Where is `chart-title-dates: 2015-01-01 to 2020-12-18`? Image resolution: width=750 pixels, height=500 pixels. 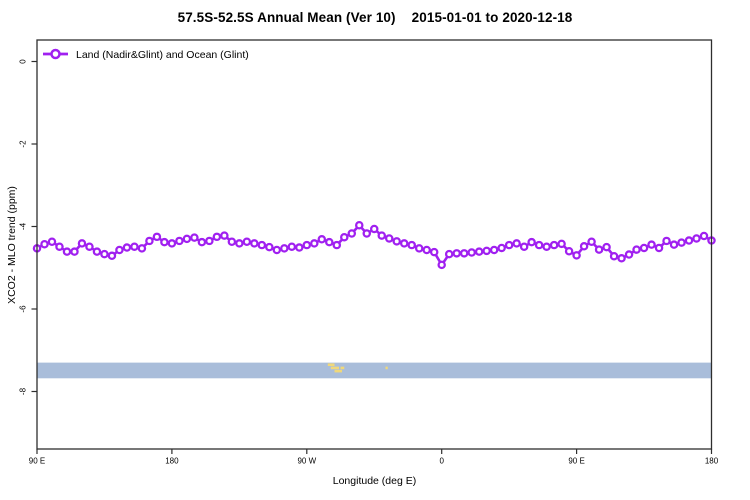 chart-title-dates: 2015-01-01 to 2020-12-18 is located at coordinates (492, 17).